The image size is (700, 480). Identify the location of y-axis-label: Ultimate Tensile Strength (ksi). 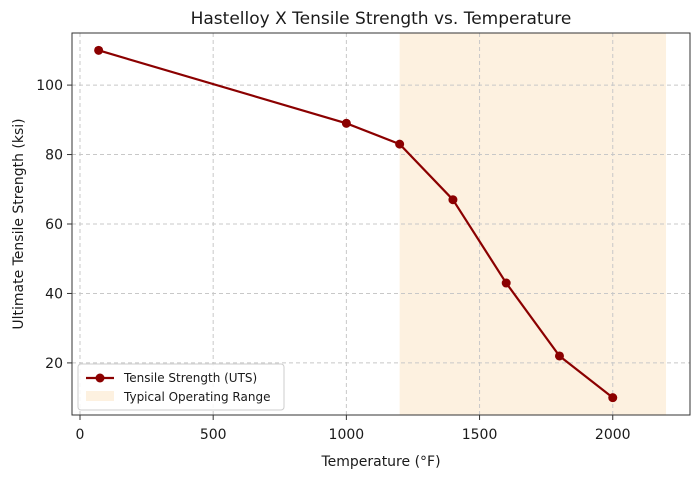
(19, 223).